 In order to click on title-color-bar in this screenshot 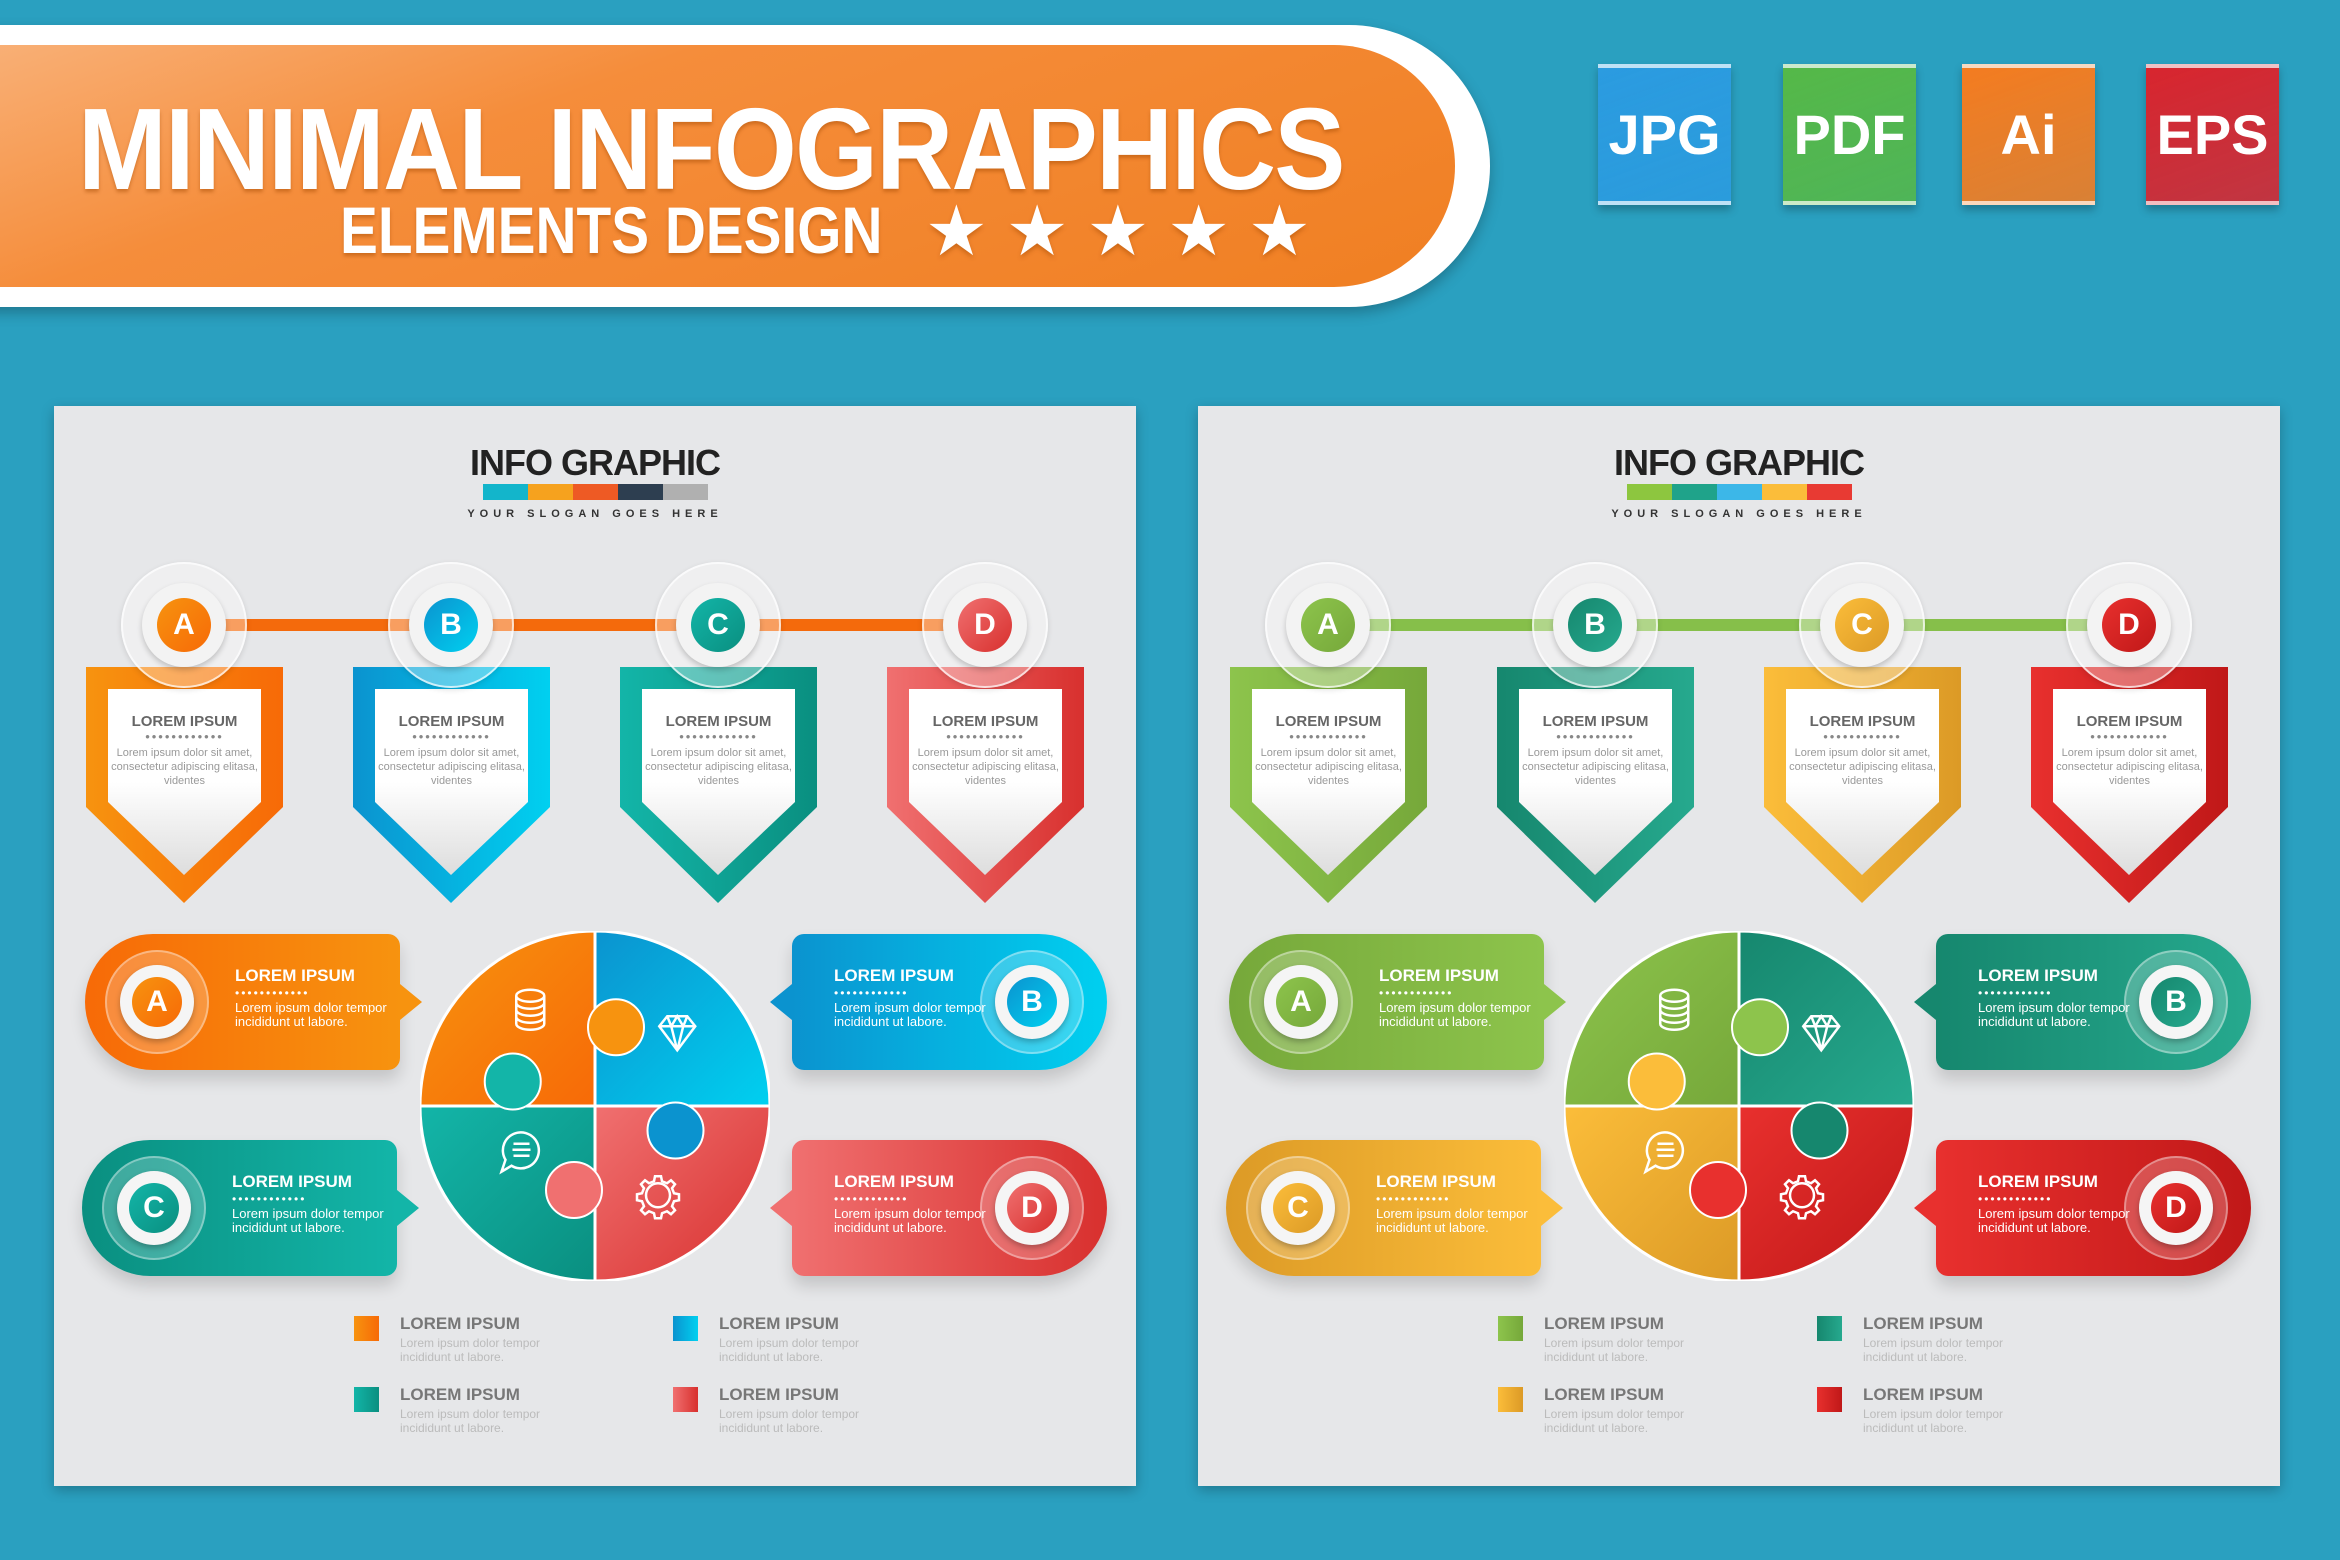, I will do `click(595, 492)`.